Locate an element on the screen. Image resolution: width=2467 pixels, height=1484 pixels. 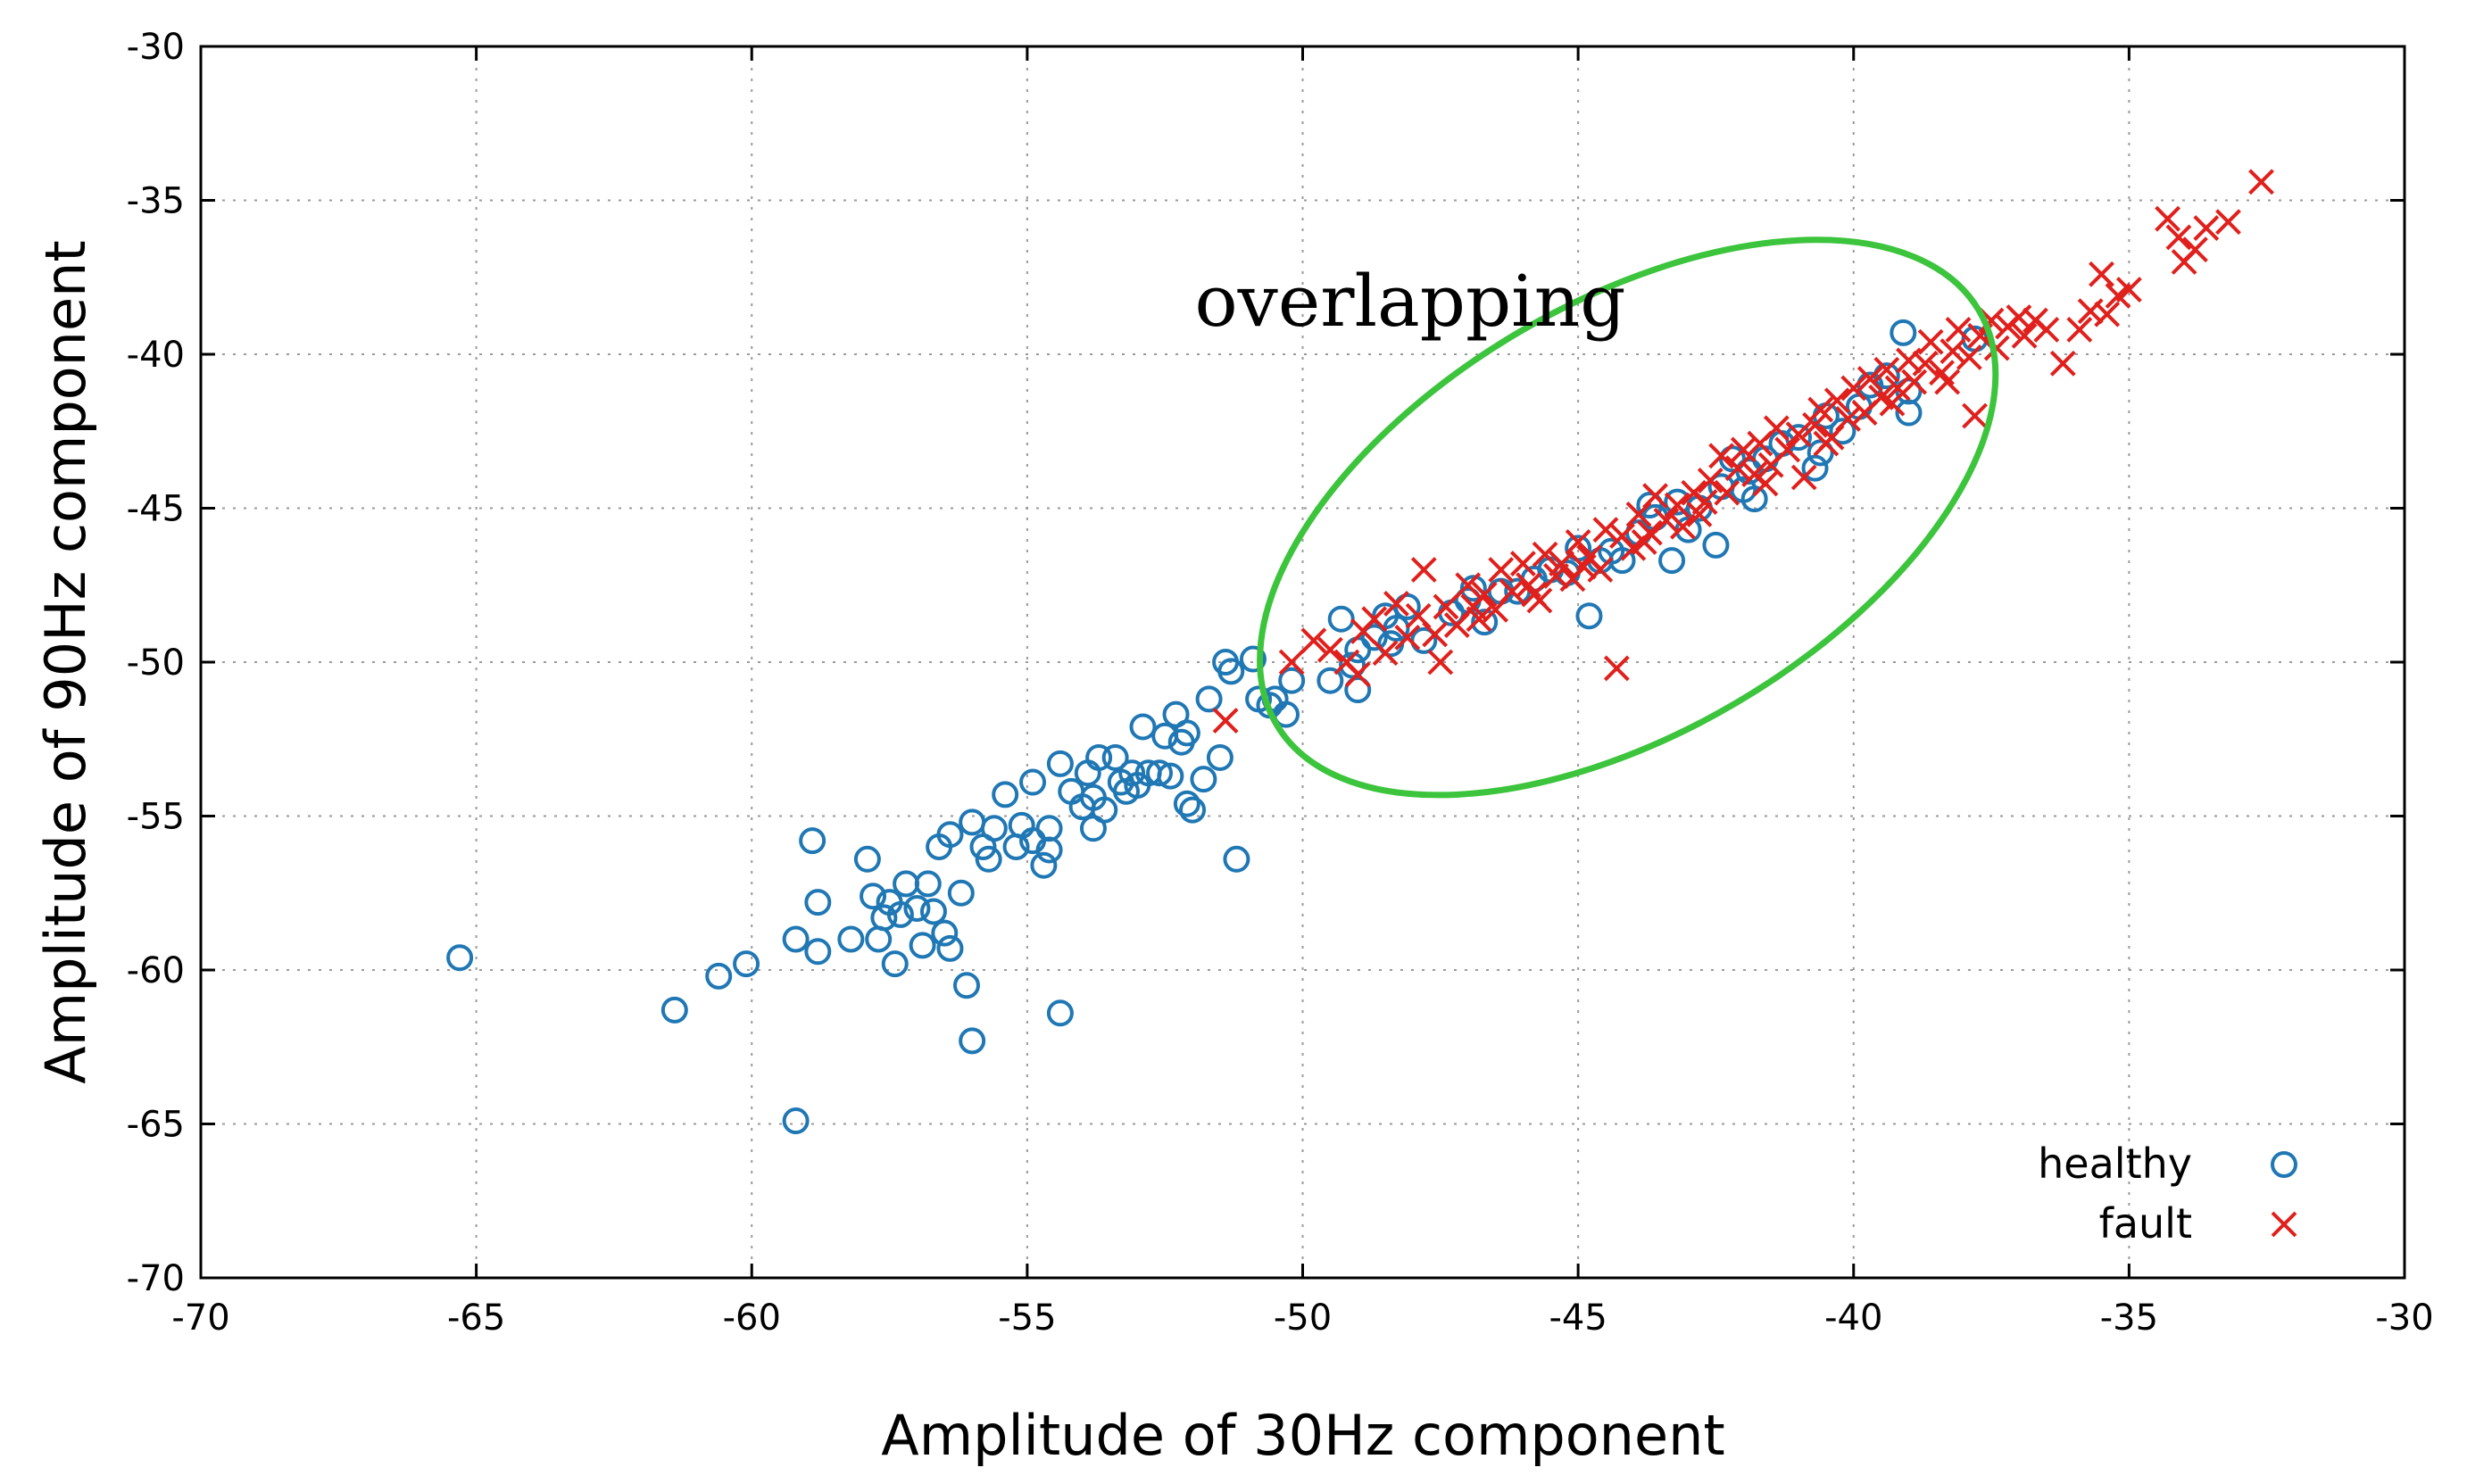
x-tick-label: -50 is located at coordinates (1303, 1318).